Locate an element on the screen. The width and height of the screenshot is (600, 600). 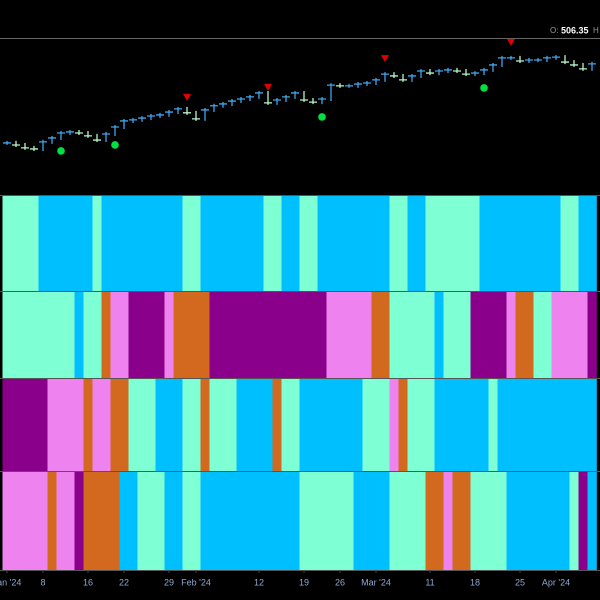
x-tick-label: 26 is located at coordinates (340, 582).